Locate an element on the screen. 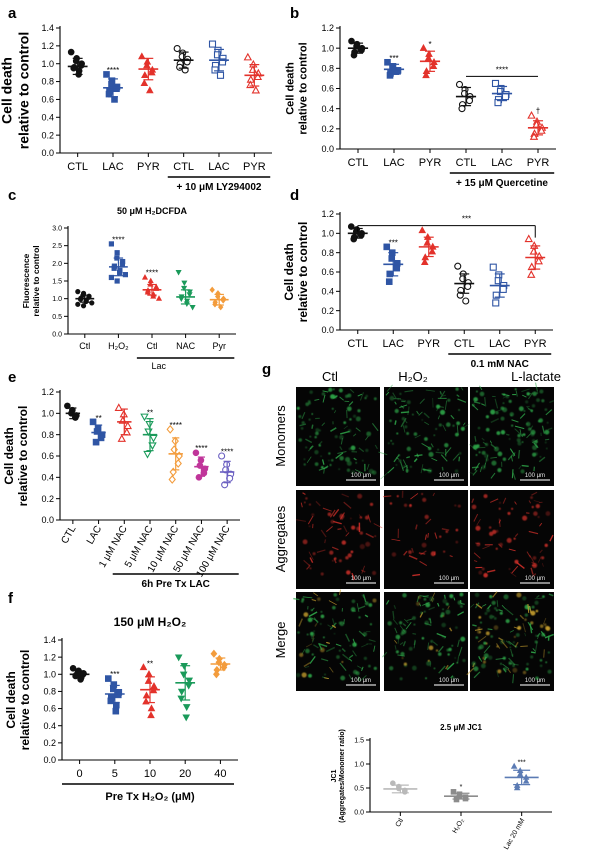 This screenshot has height=853, width=600. micro-col-label-ctl: Ctl is located at coordinates (330, 376).